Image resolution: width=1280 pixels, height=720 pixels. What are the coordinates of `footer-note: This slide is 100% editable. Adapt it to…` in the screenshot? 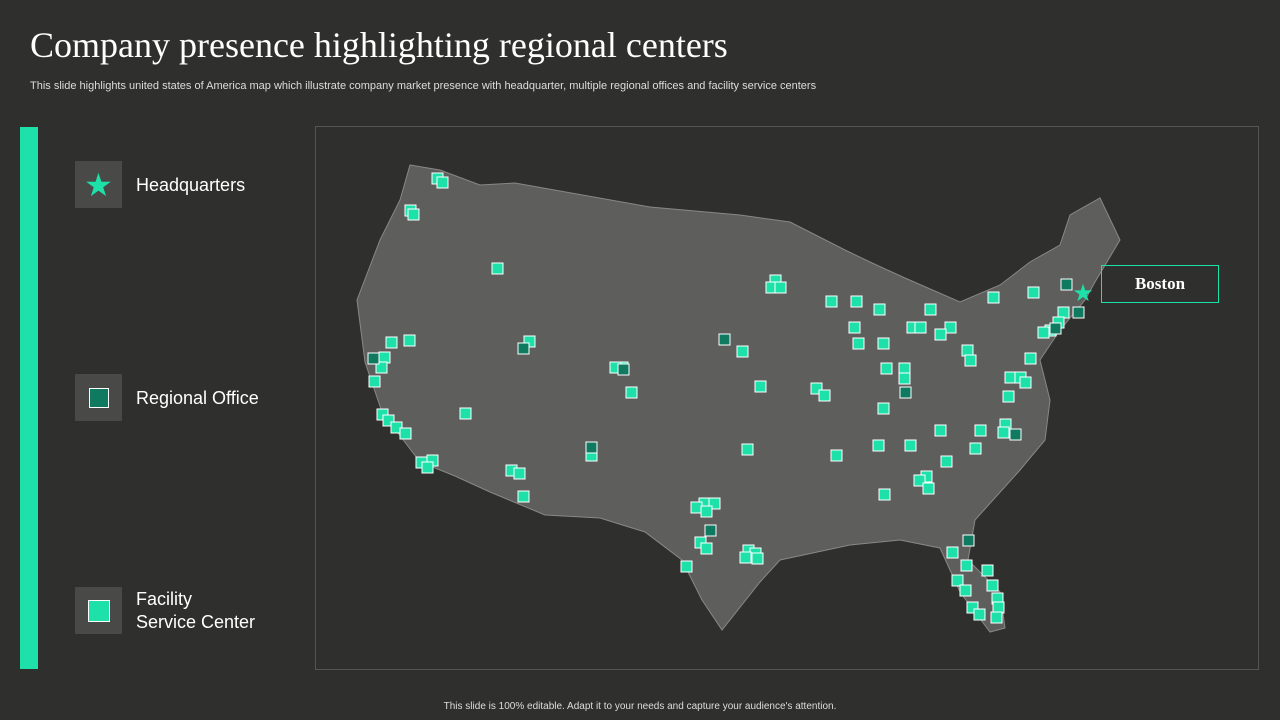 It's located at (640, 706).